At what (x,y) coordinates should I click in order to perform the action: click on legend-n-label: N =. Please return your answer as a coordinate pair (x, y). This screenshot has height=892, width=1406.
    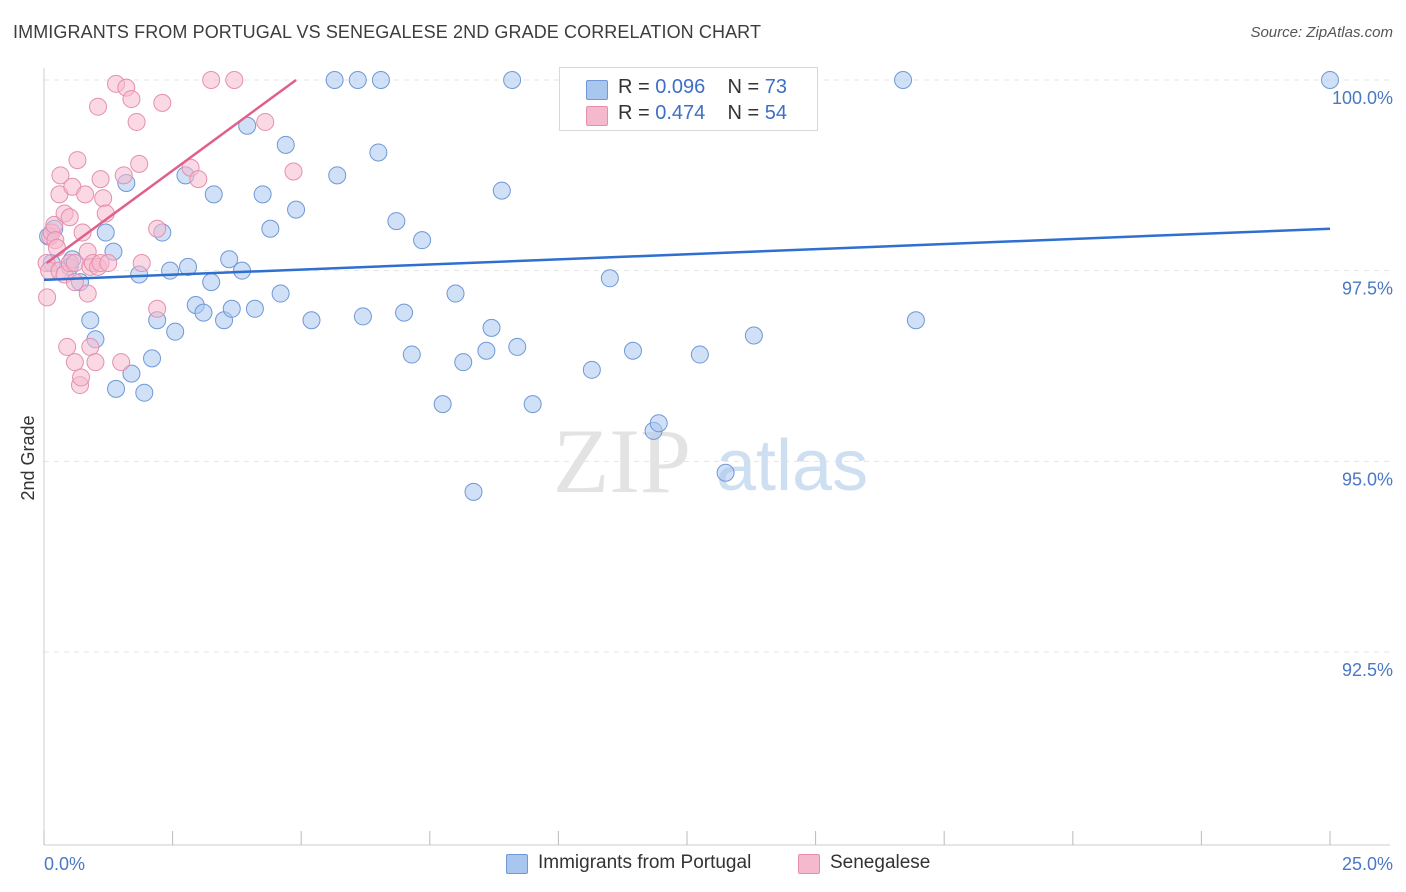
    Looking at the image, I should click on (746, 87).